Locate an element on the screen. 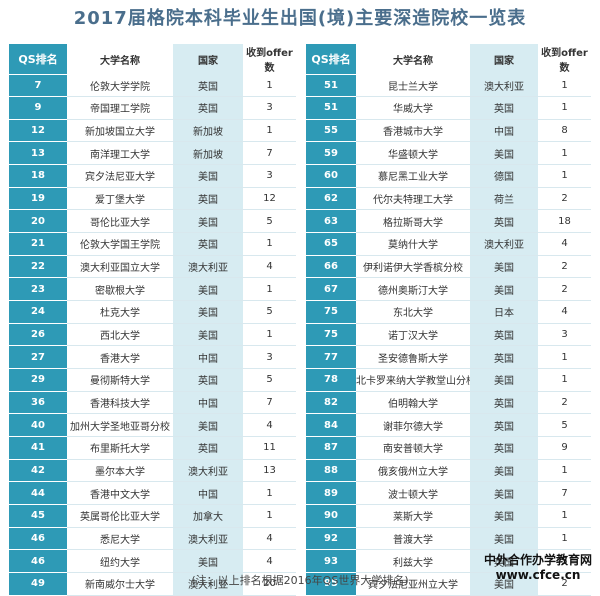 The height and width of the screenshot is (596, 600). cell-rank: 7 is located at coordinates (38, 86).